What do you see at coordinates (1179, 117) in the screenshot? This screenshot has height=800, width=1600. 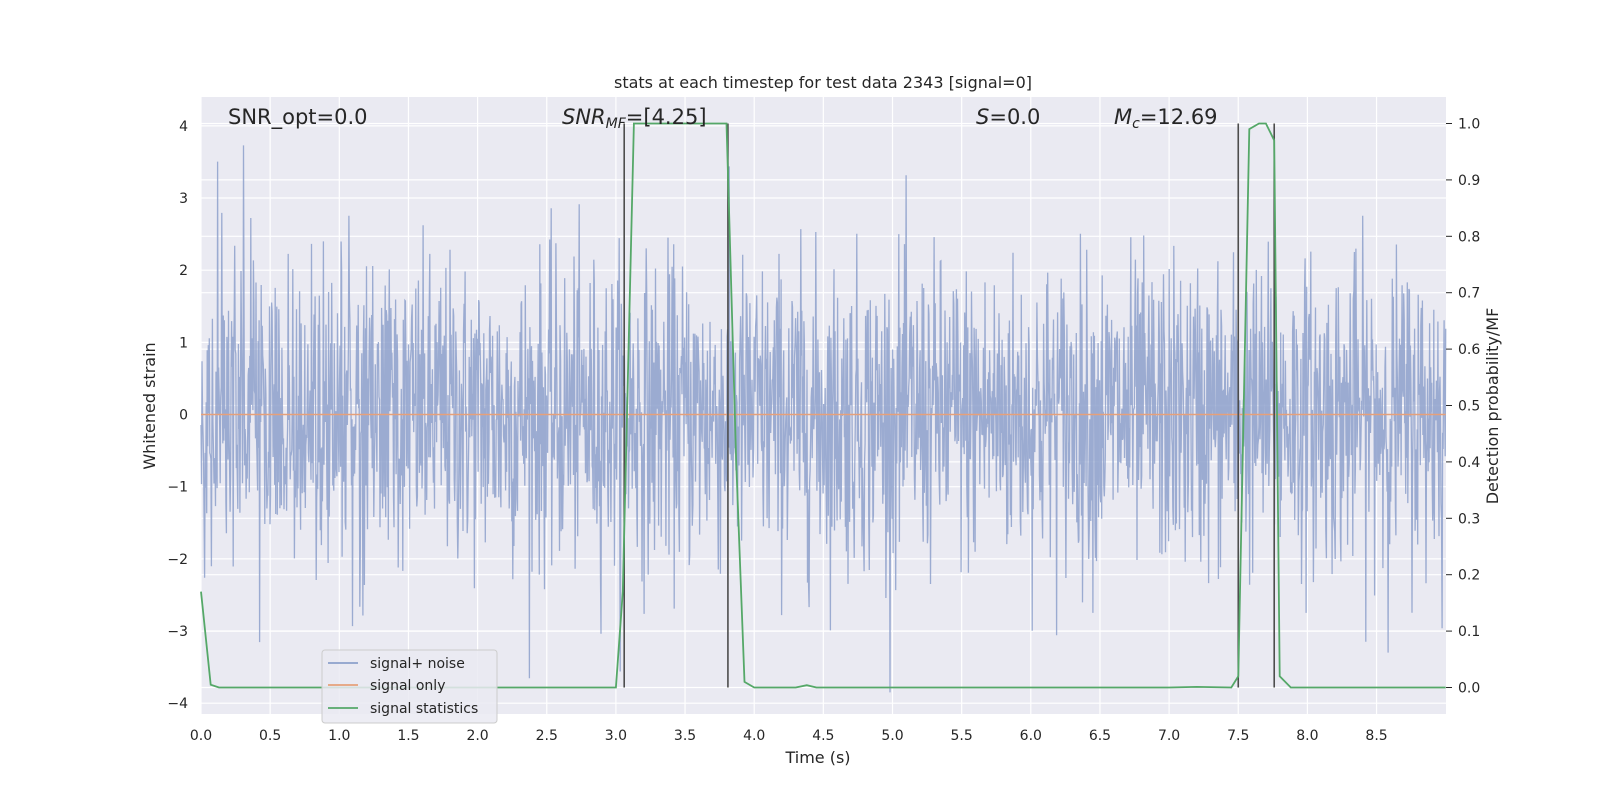 I see `annotation-mc-value: =12.69` at bounding box center [1179, 117].